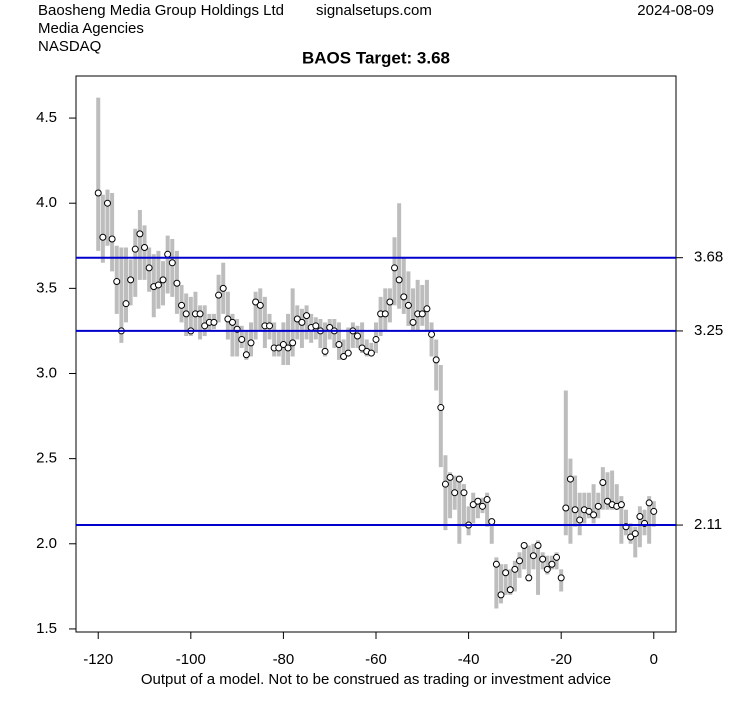 The width and height of the screenshot is (753, 708). I want to click on x-tick-label: -80, so click(284, 659).